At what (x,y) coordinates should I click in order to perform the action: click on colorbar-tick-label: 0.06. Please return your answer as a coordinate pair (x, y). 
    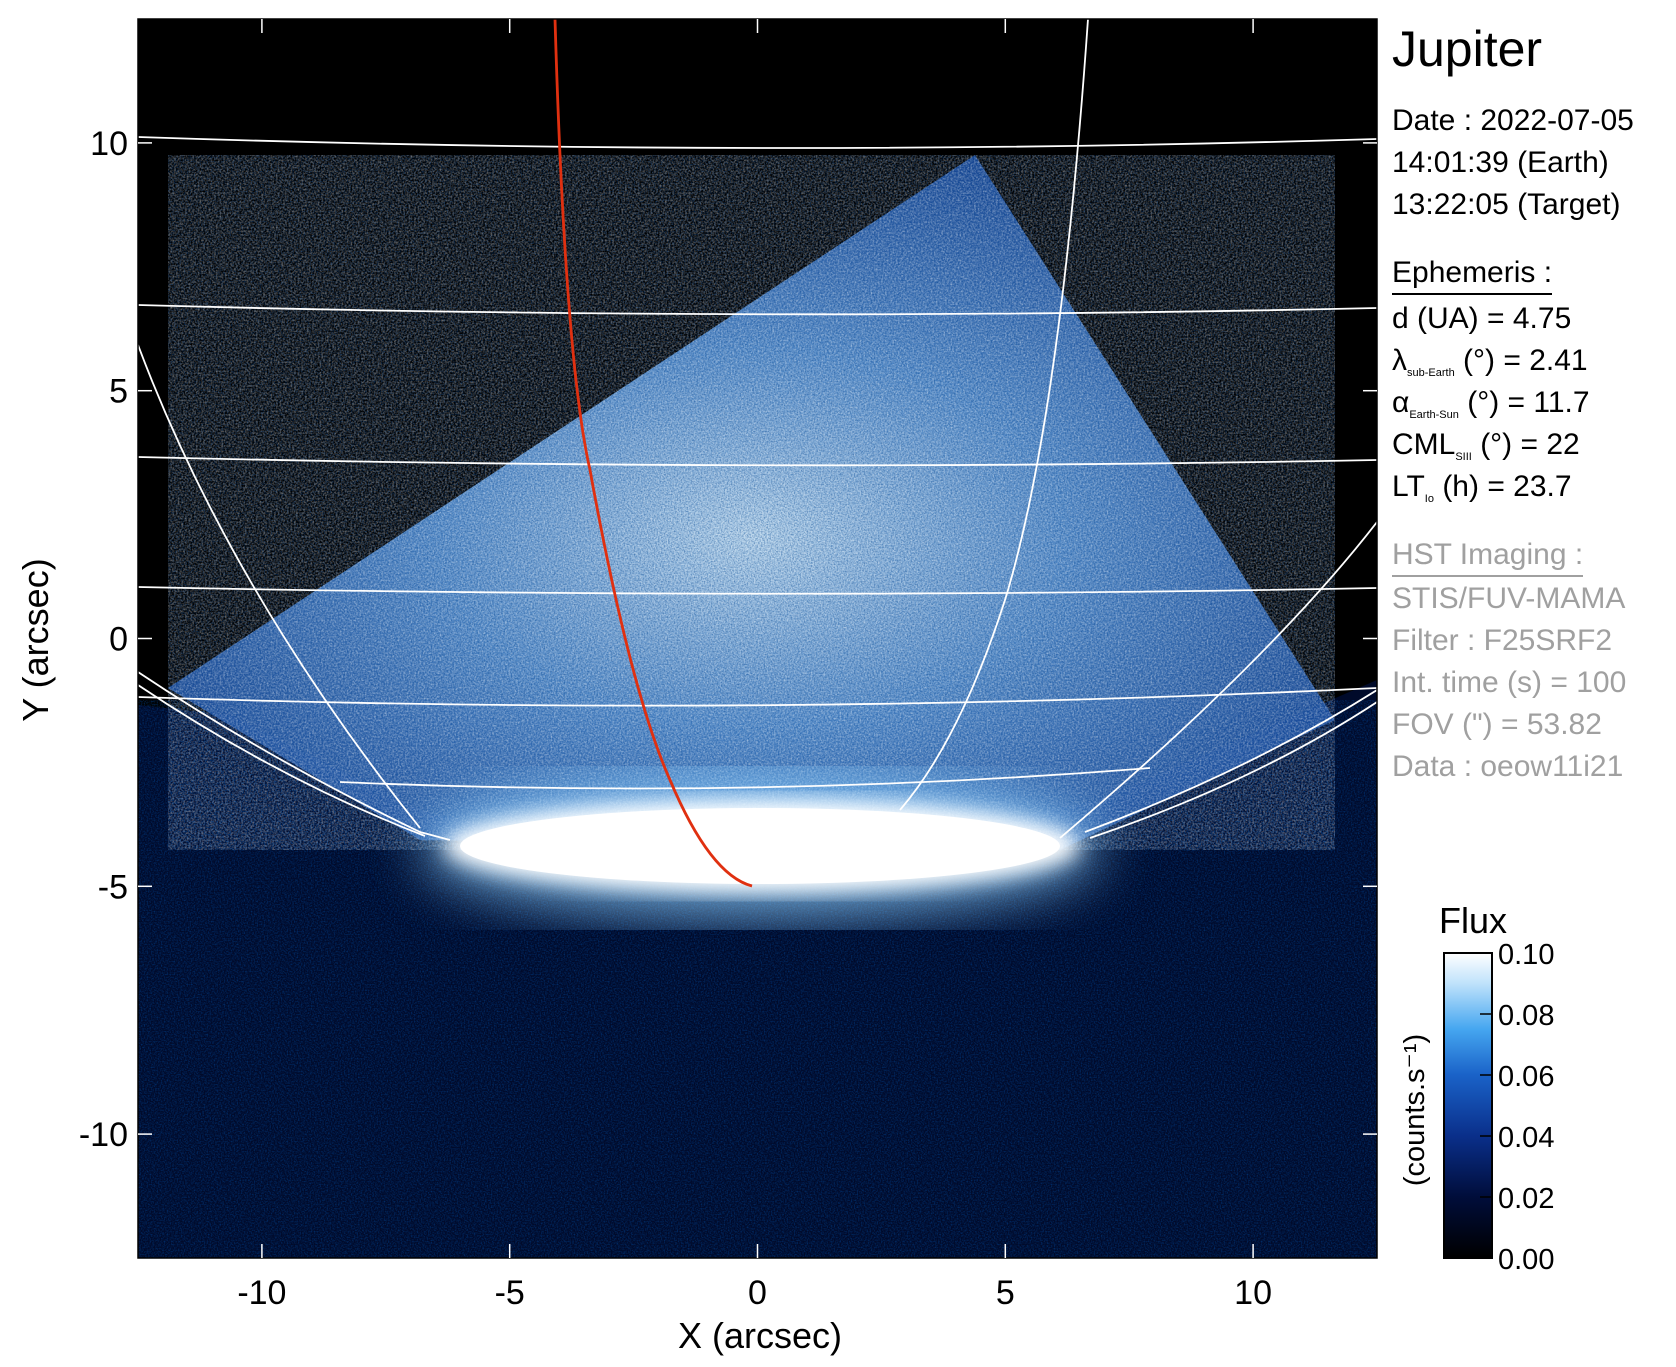
    Looking at the image, I should click on (1526, 1077).